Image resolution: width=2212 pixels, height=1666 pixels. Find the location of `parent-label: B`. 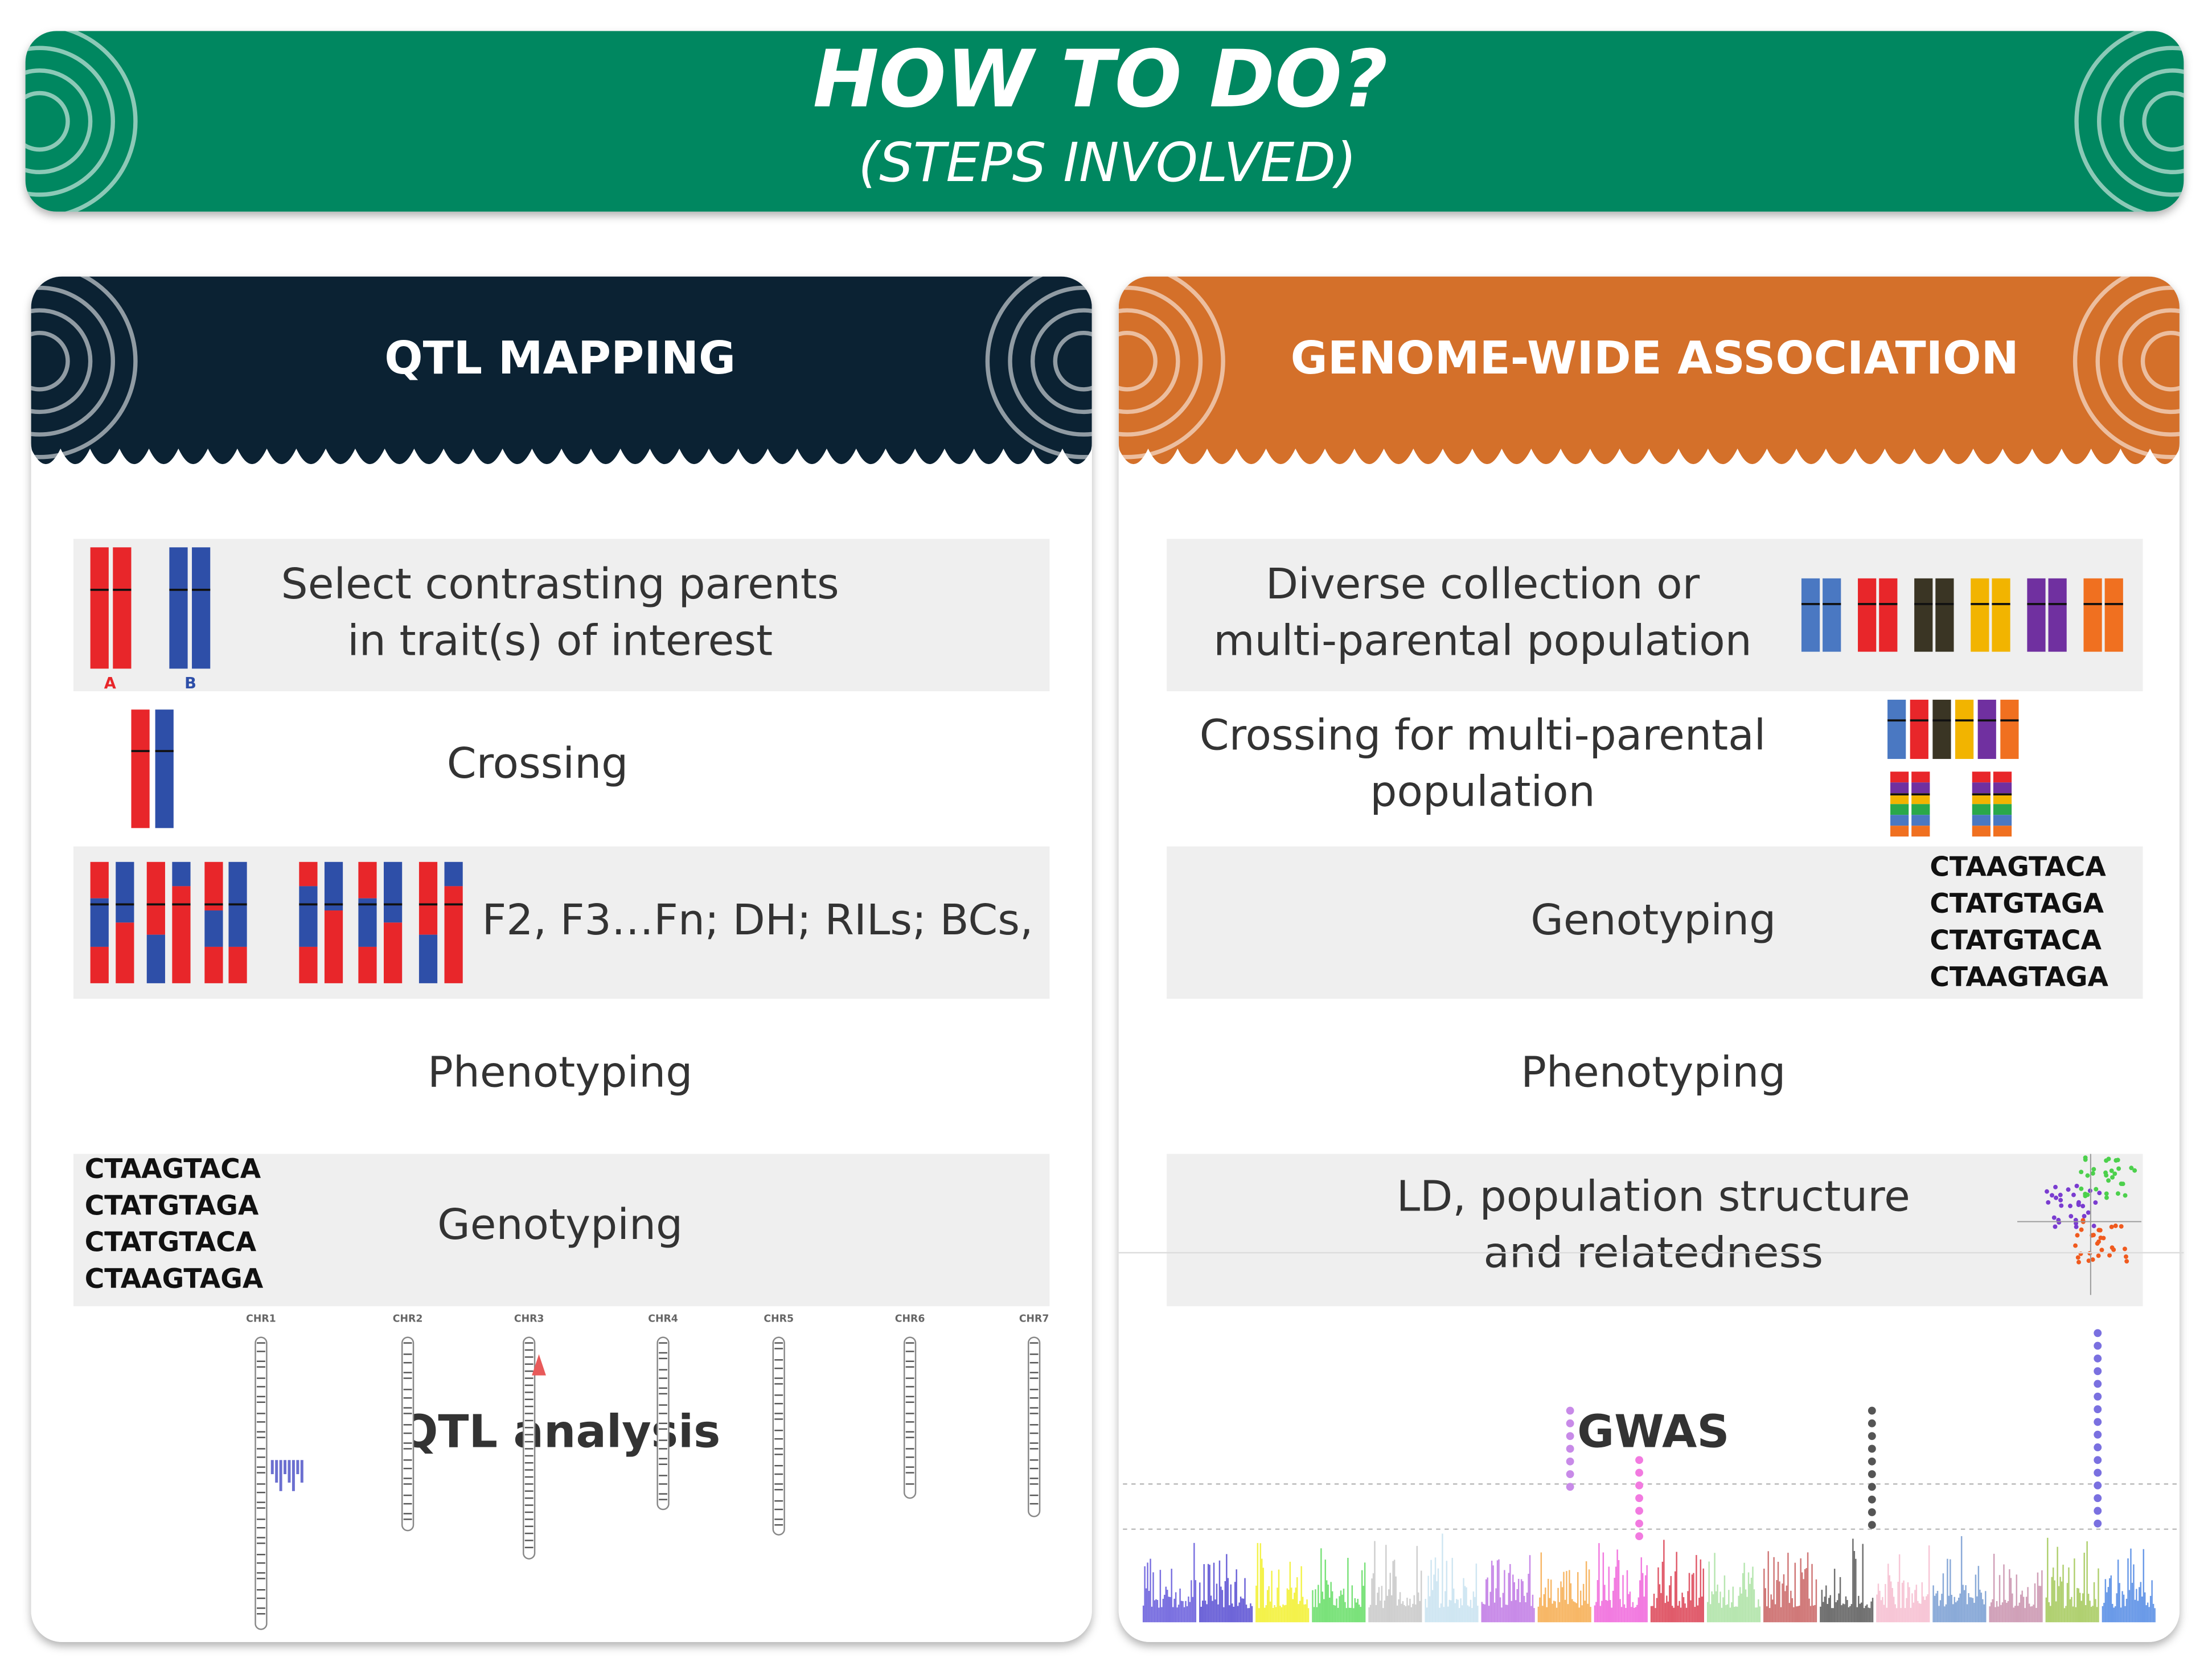

parent-label: B is located at coordinates (190, 683).